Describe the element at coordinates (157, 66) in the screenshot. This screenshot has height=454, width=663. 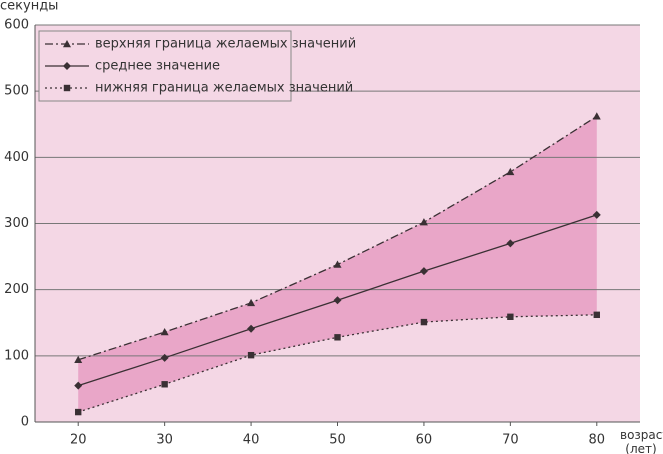
I see `legend-label: среднее значение` at that location.